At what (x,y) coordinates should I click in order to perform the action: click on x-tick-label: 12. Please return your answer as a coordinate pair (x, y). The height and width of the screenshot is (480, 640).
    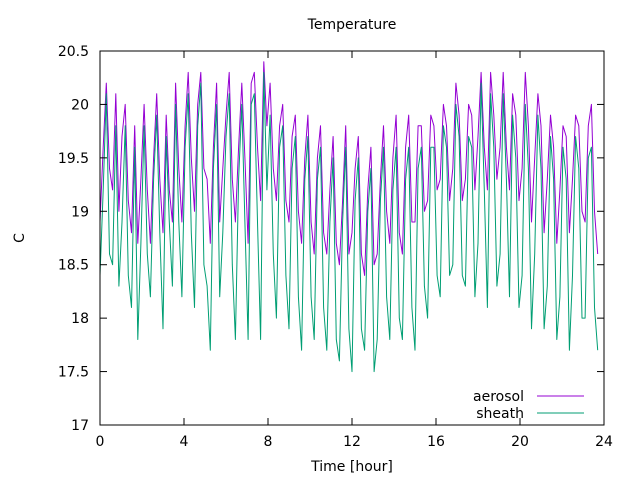
    Looking at the image, I should click on (352, 442).